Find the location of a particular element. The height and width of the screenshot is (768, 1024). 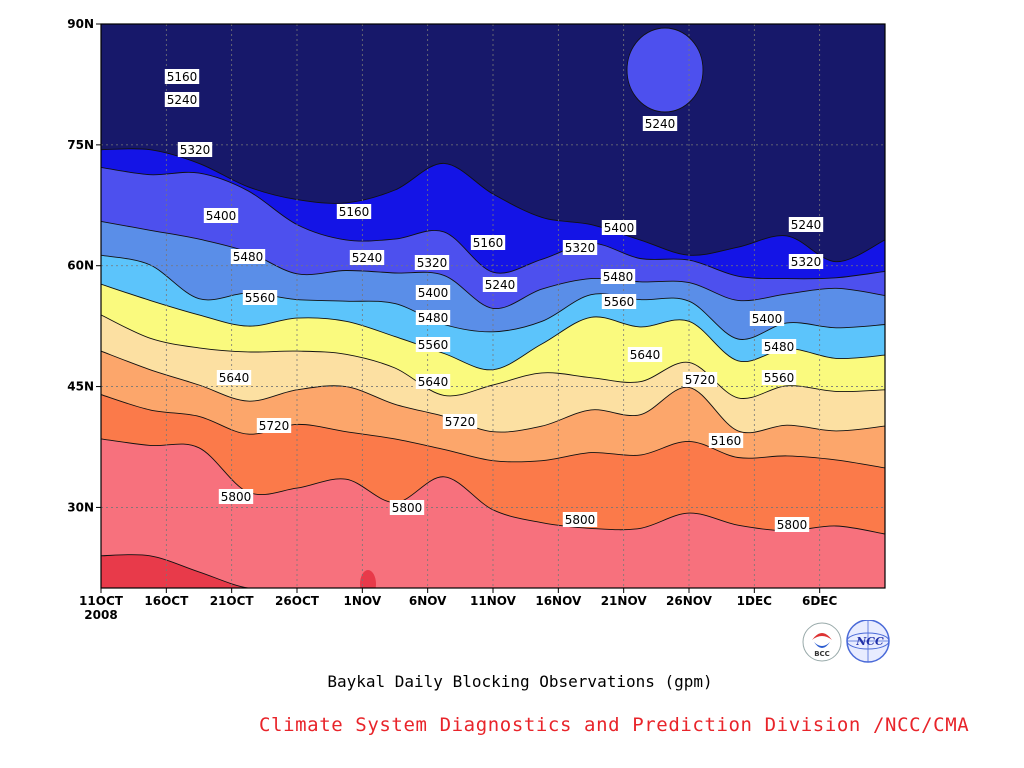

x-tick-label: 1DEC is located at coordinates (755, 601).